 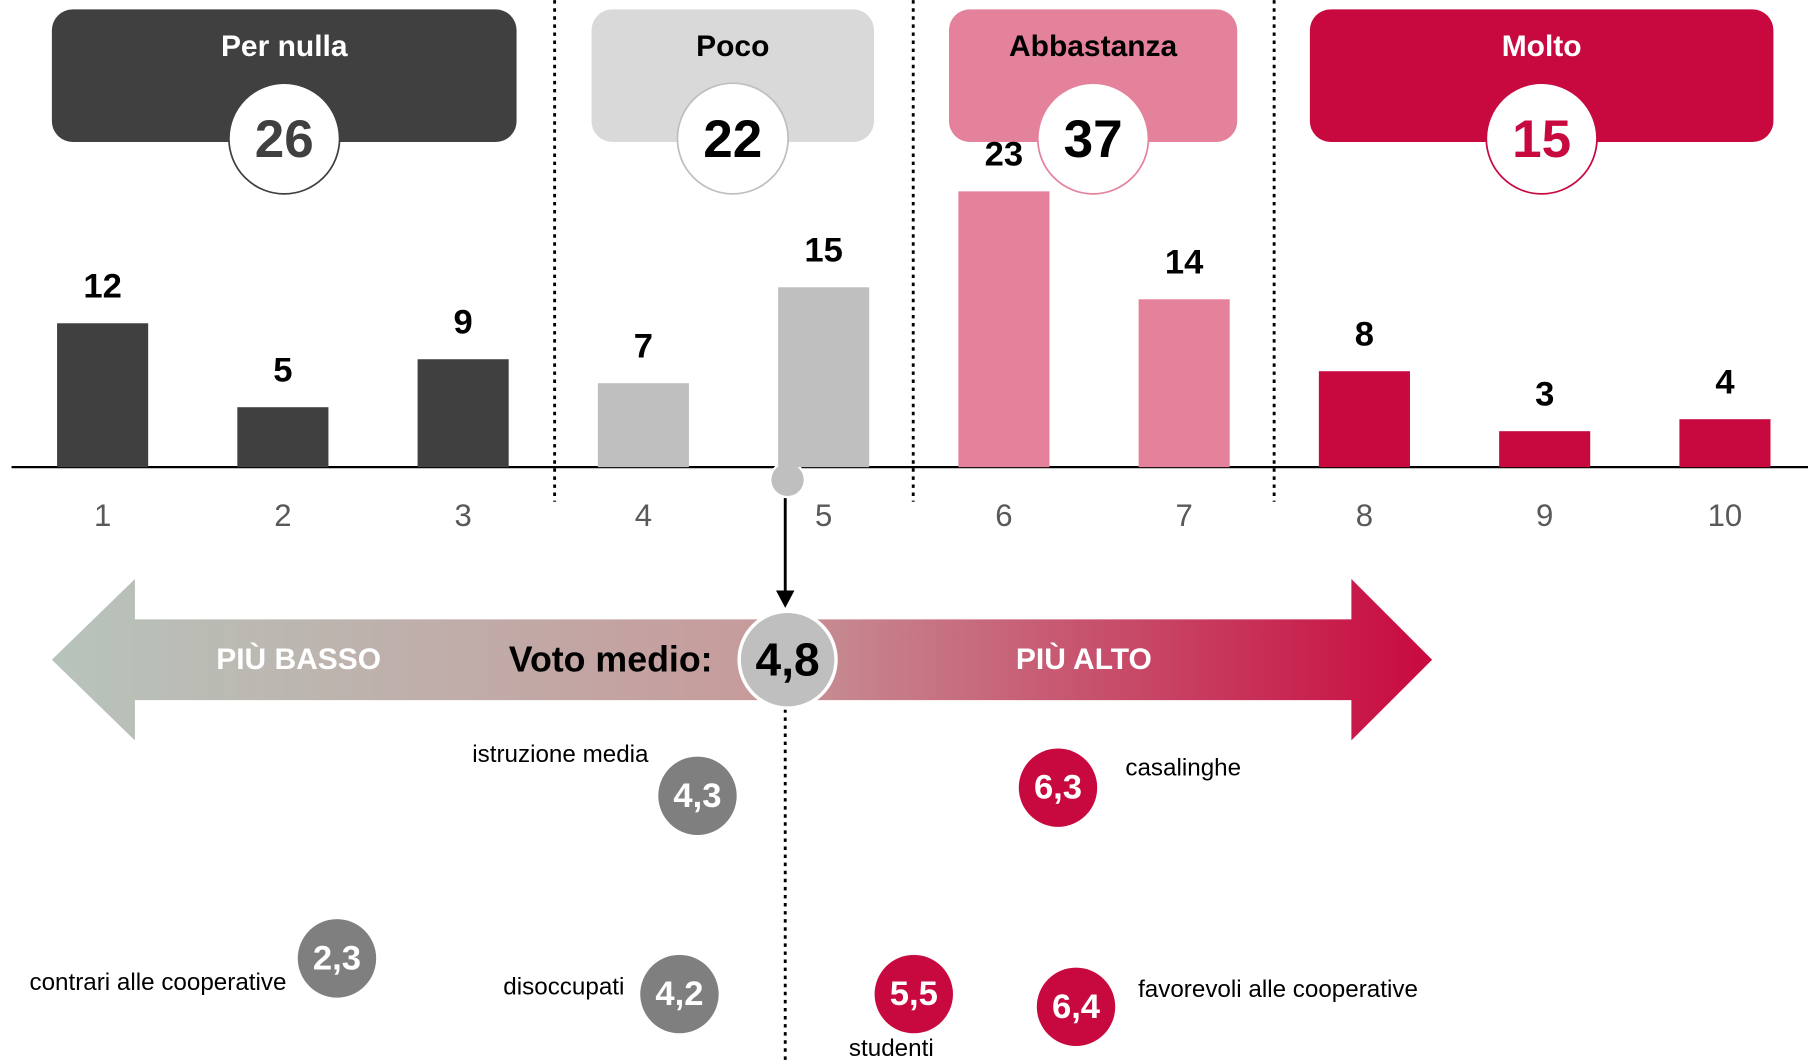 What do you see at coordinates (560, 754) in the screenshot?
I see `subgroup-name: istruzione media` at bounding box center [560, 754].